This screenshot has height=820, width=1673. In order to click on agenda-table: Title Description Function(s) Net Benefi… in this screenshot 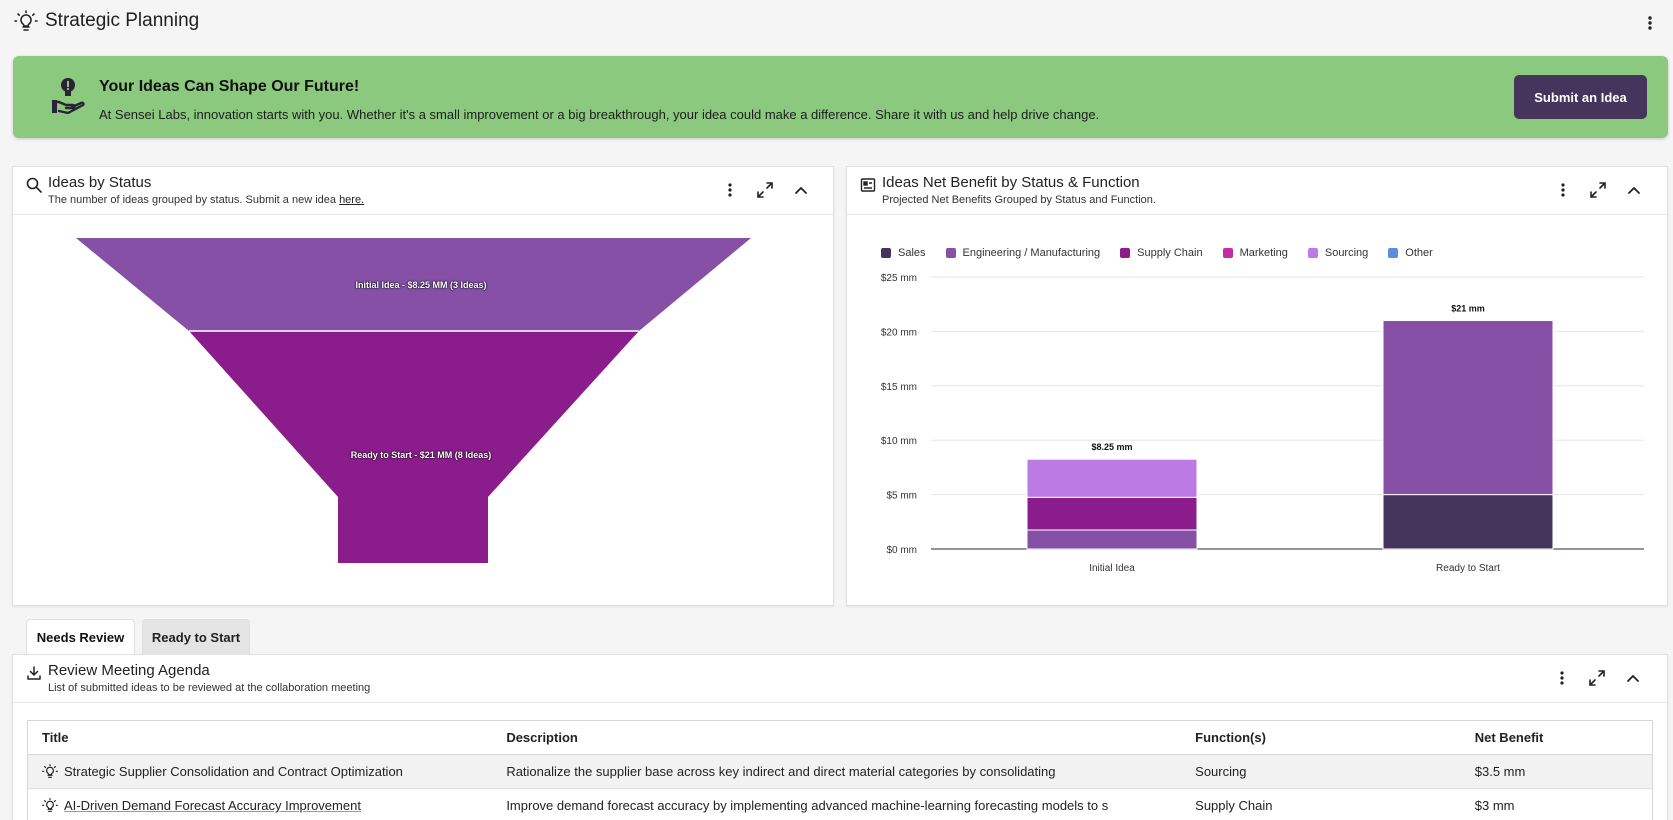, I will do `click(840, 770)`.